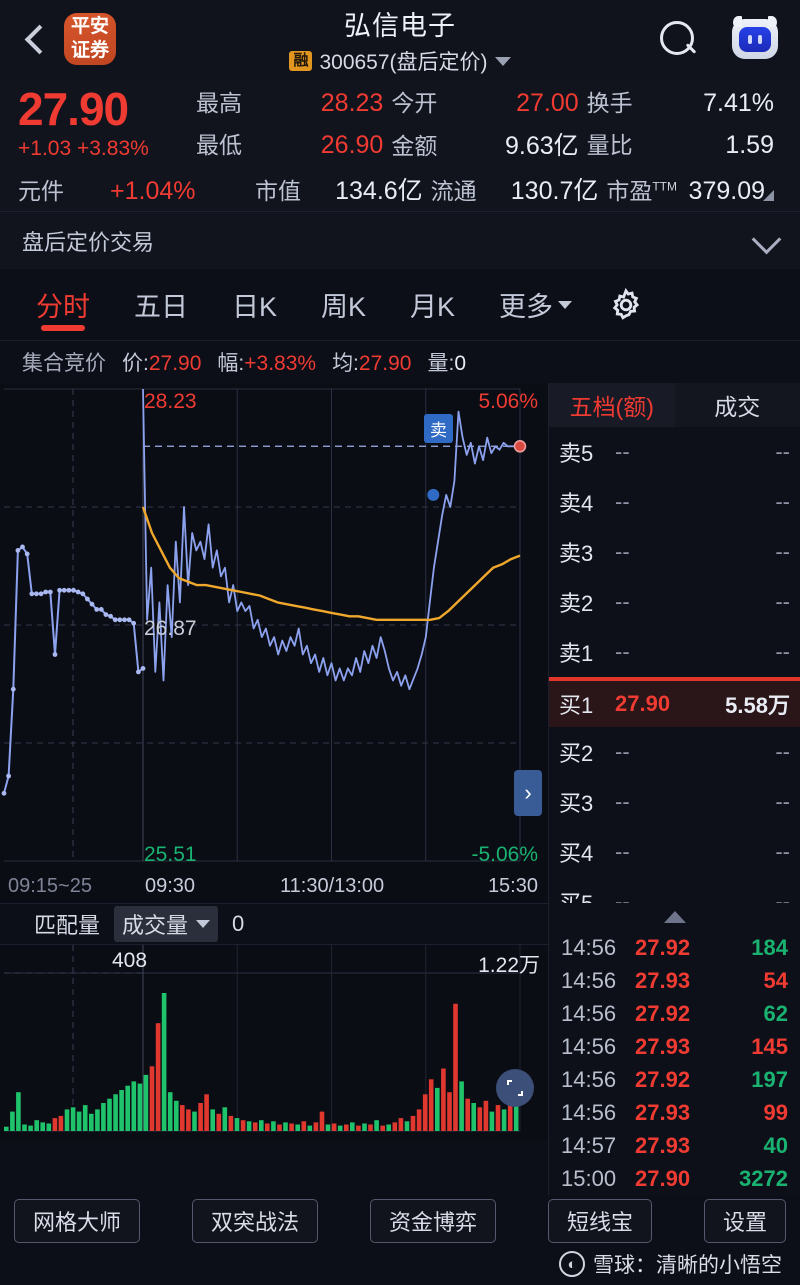 This screenshot has height=1285, width=800. Describe the element at coordinates (775, 1145) in the screenshot. I see `tick-volume: 40` at that location.